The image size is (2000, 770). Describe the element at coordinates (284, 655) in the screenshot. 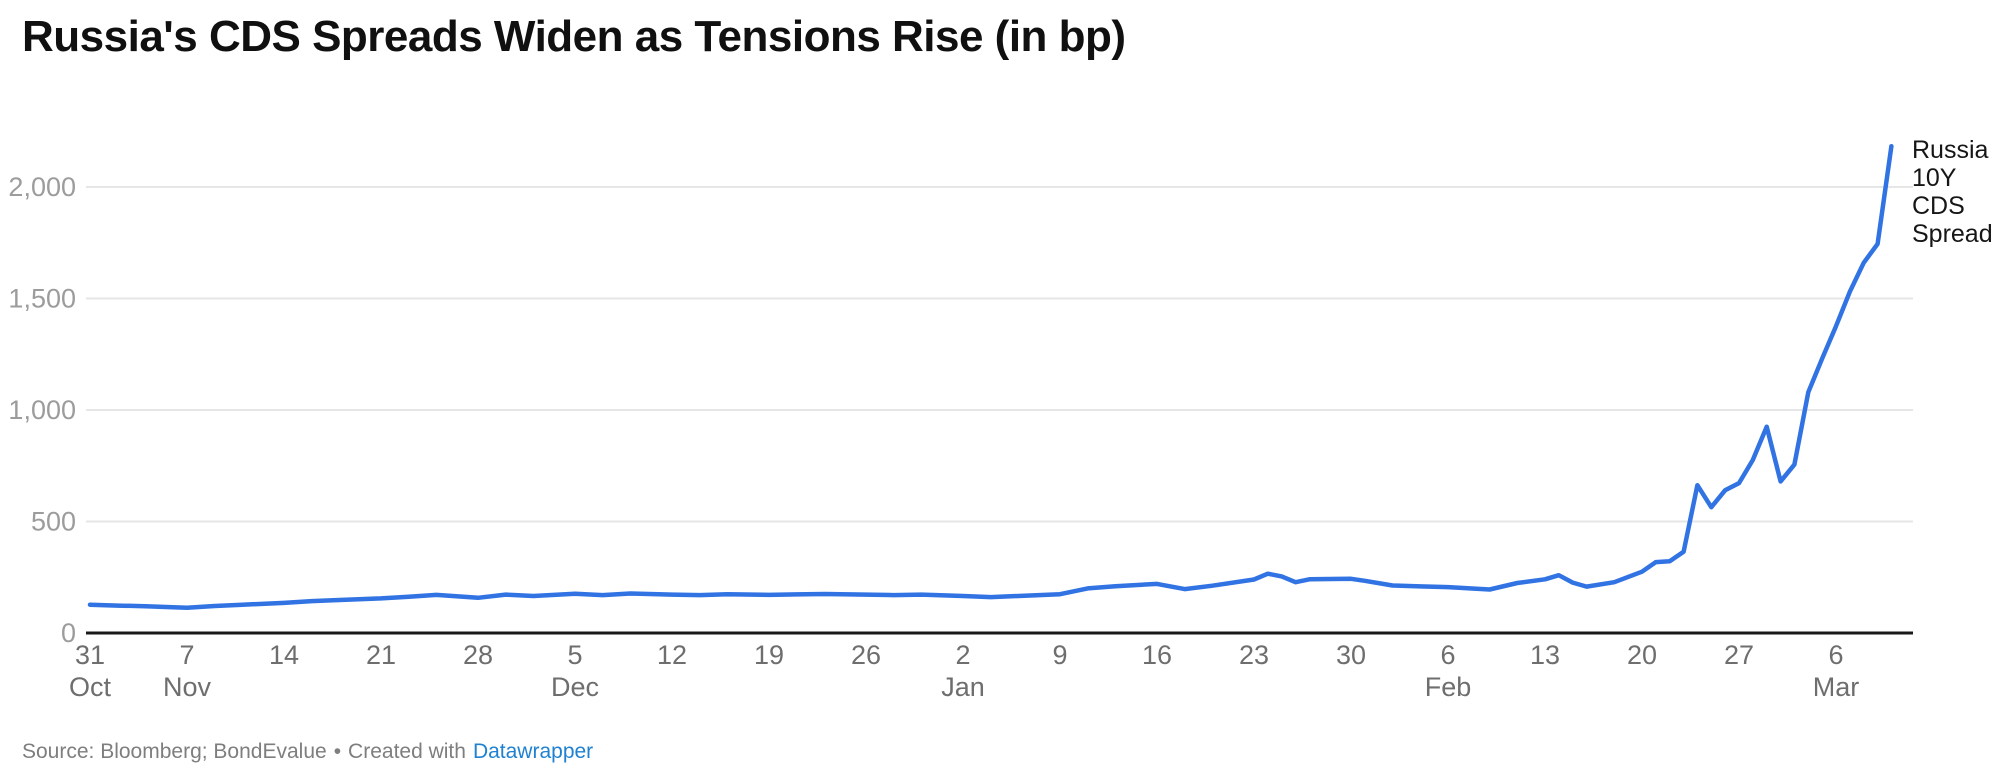

I see `x-tick-label: 14` at that location.